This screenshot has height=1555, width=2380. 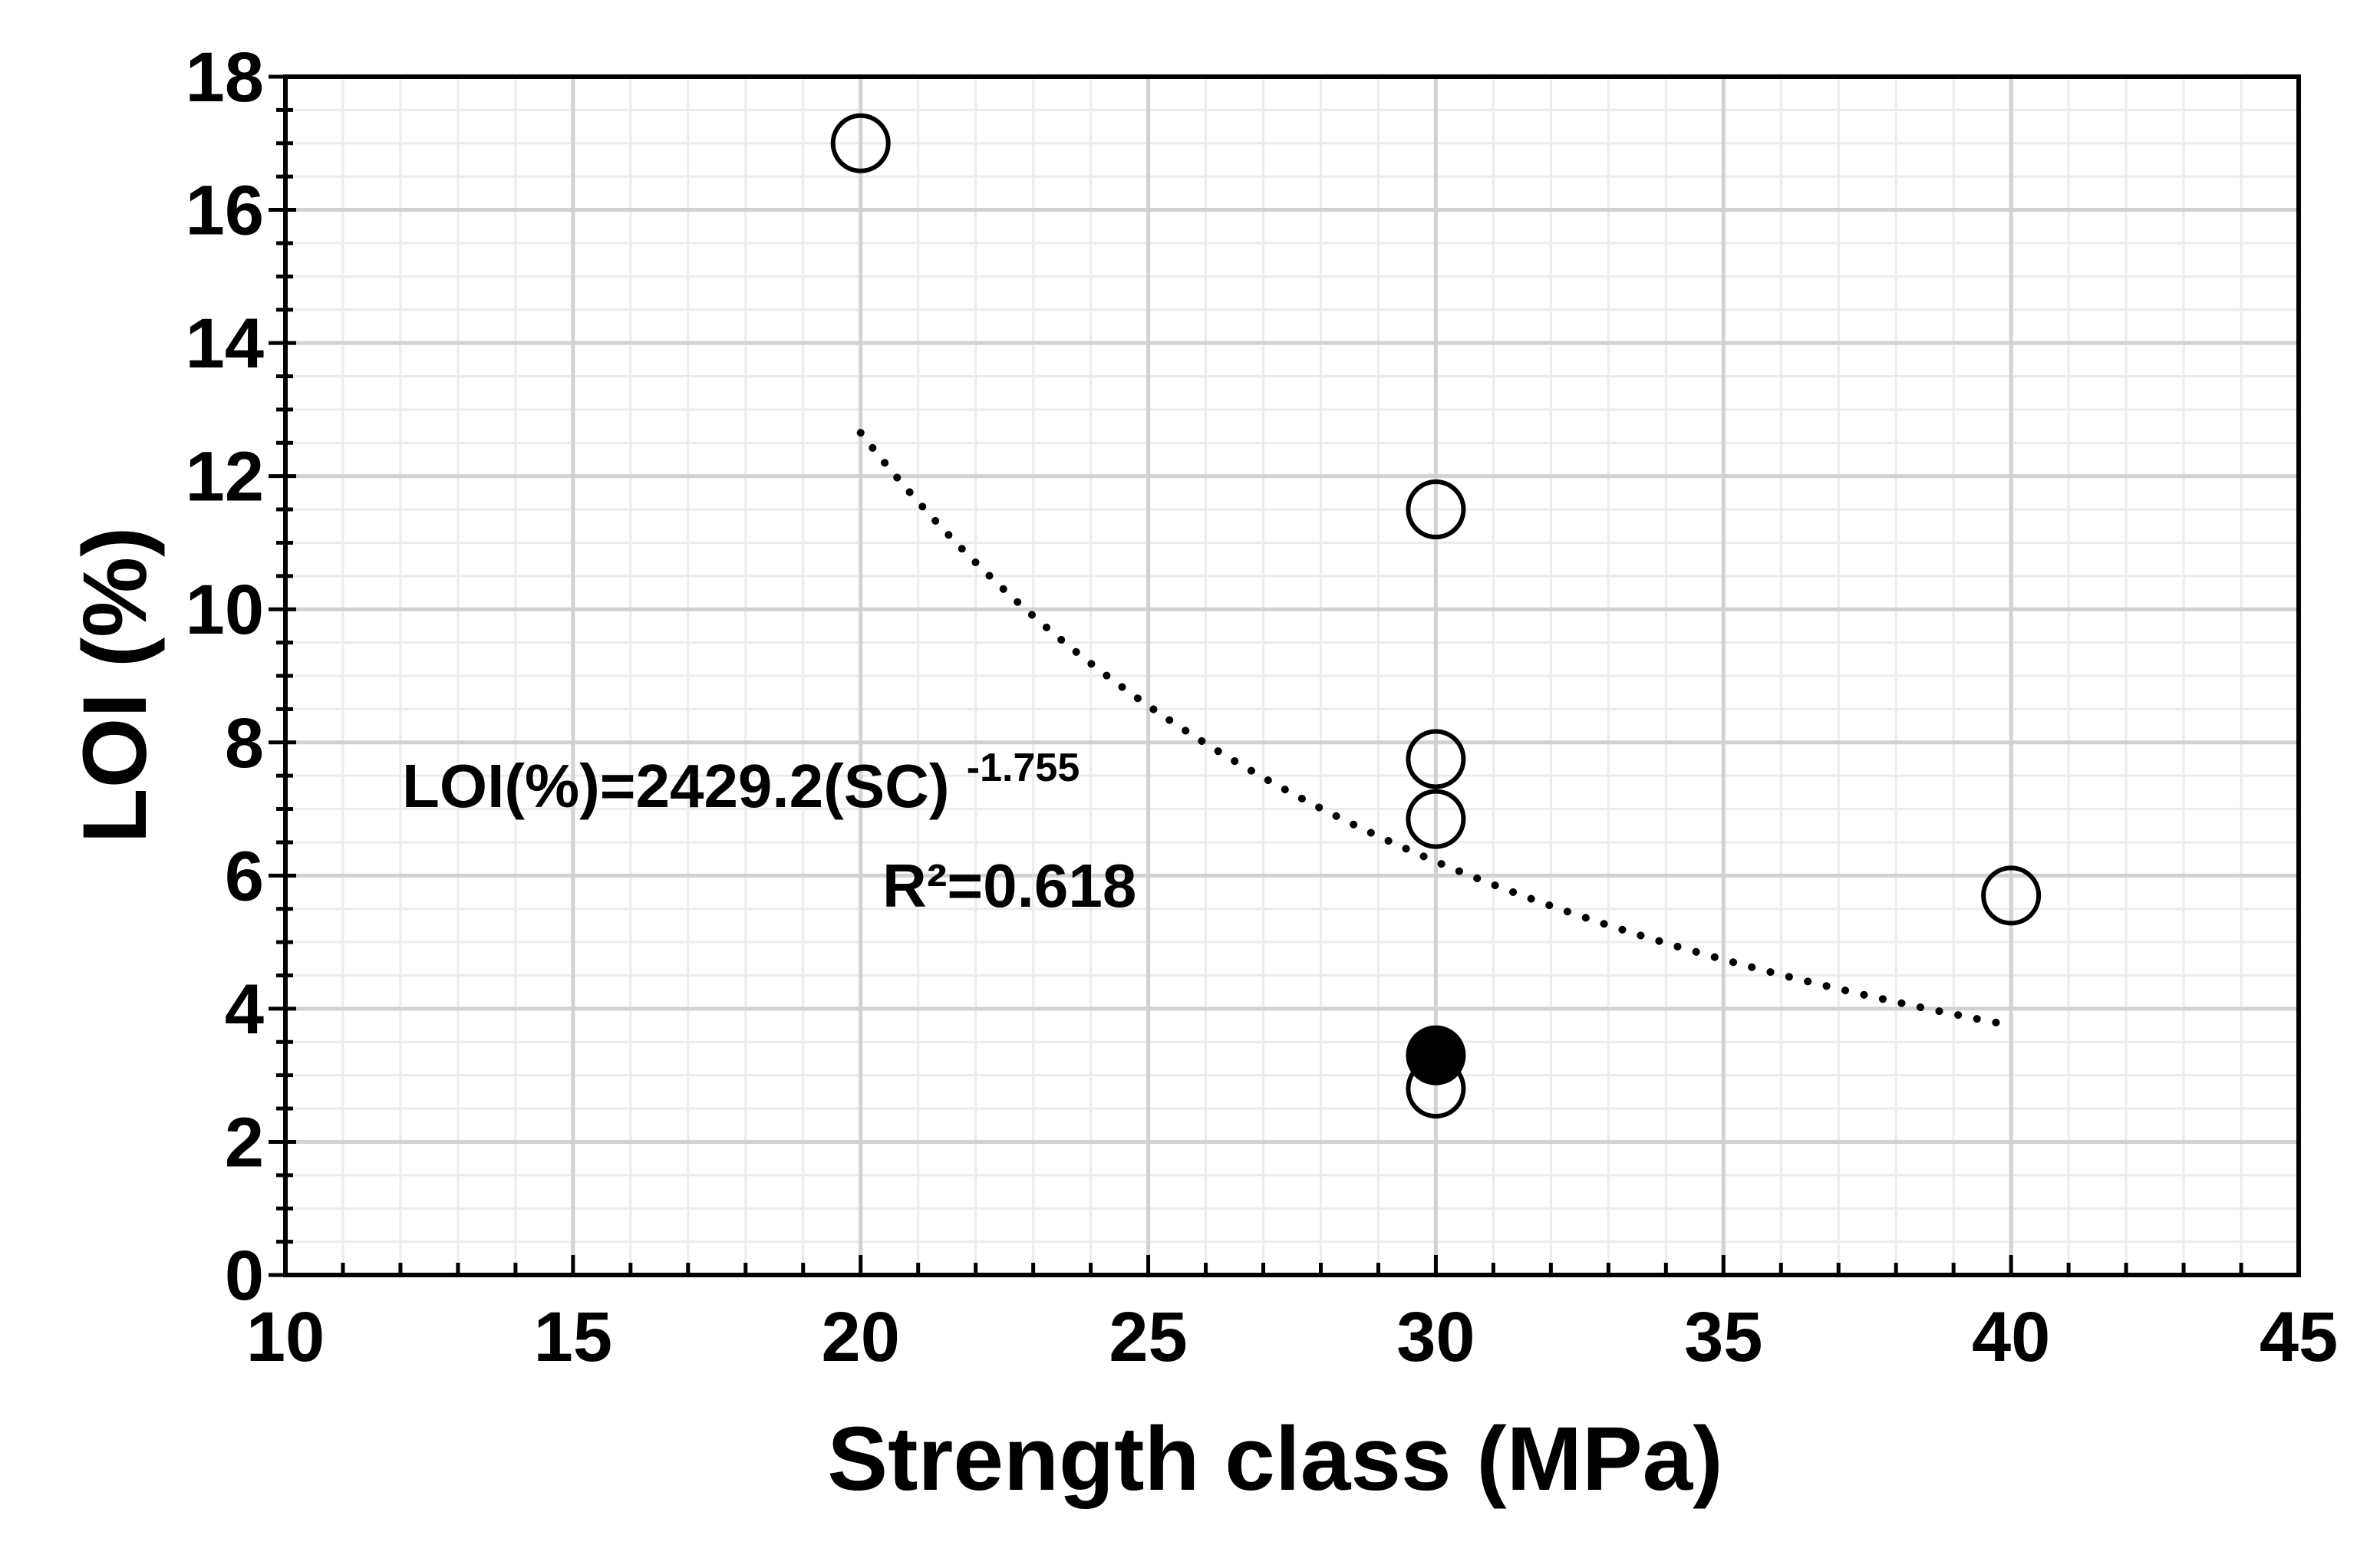 What do you see at coordinates (1274, 1459) in the screenshot?
I see `x-axis-label: Strength class (MPa)` at bounding box center [1274, 1459].